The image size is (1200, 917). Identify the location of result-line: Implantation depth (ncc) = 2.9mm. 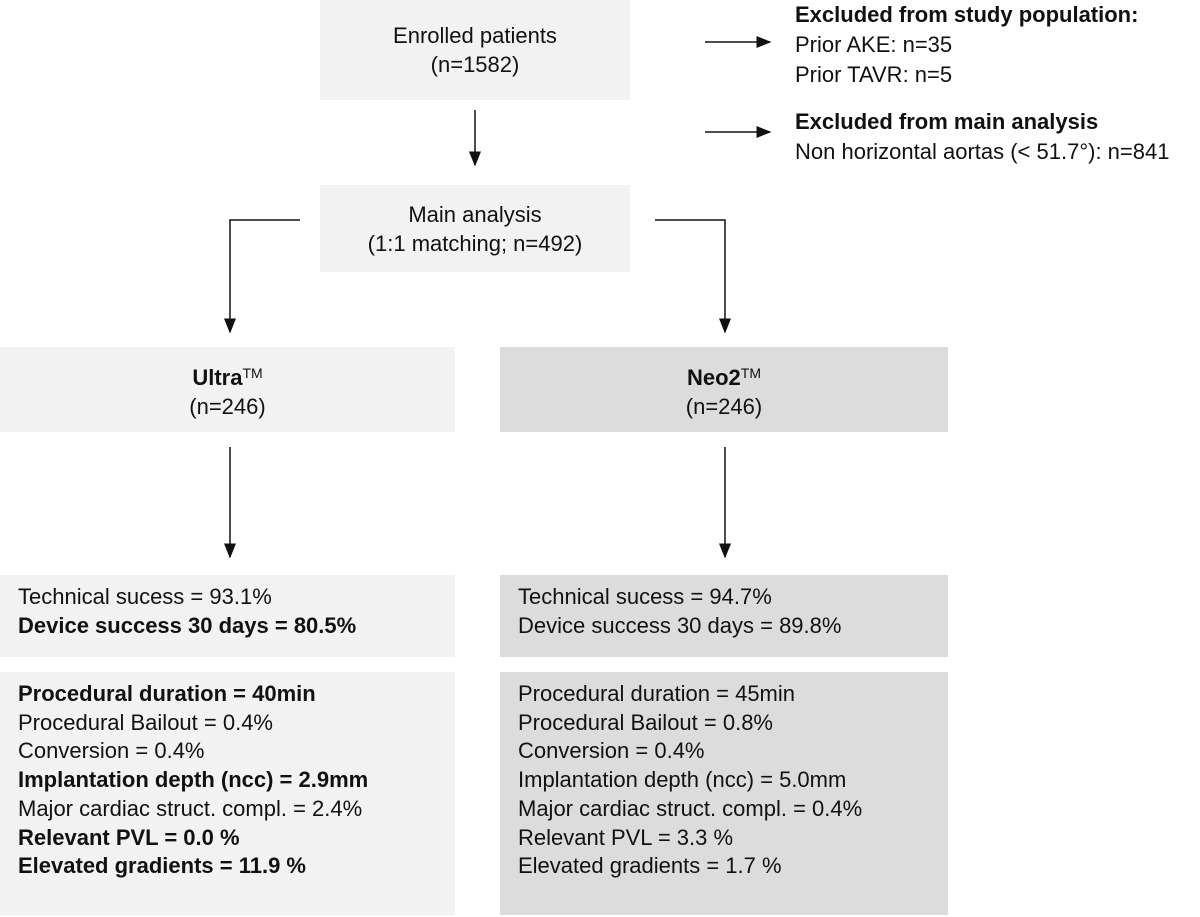
(193, 780).